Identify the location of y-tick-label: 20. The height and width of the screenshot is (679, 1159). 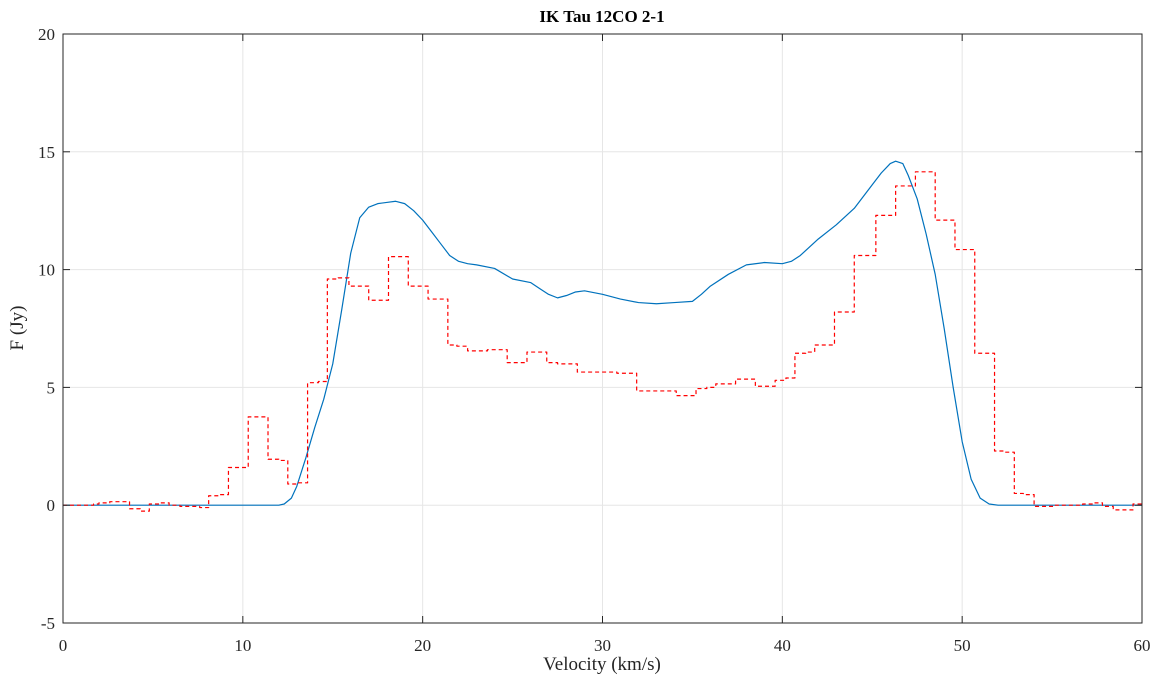
(46, 34).